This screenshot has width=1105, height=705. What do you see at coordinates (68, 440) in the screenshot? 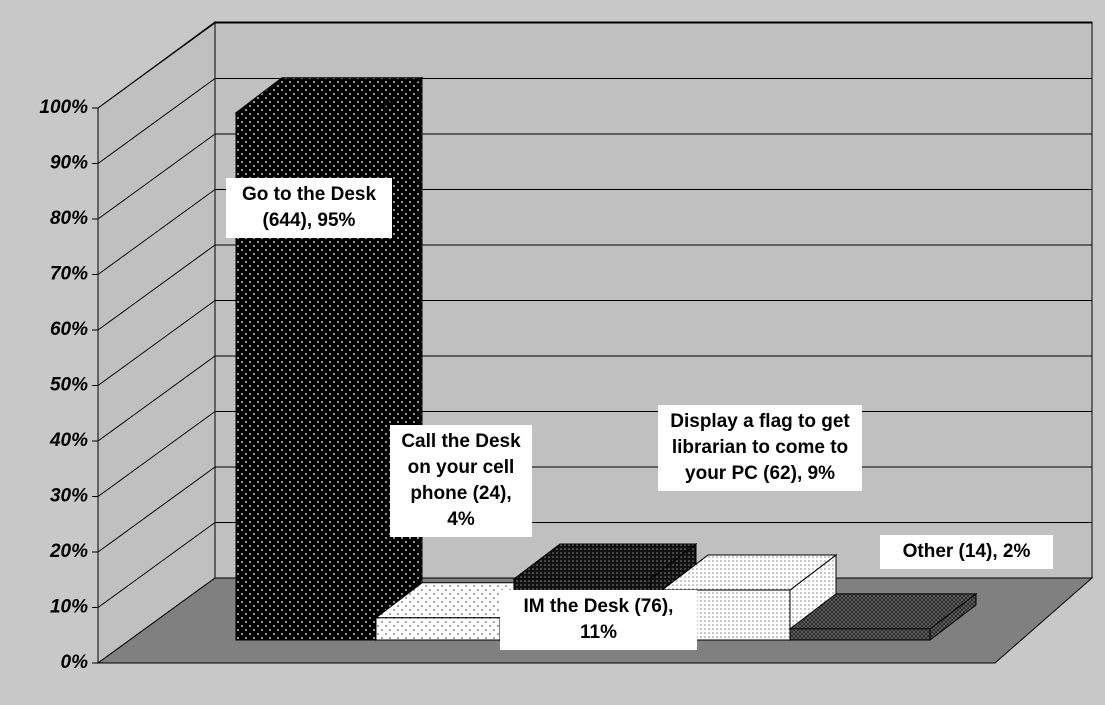
I see `y-tick-label: 40%` at bounding box center [68, 440].